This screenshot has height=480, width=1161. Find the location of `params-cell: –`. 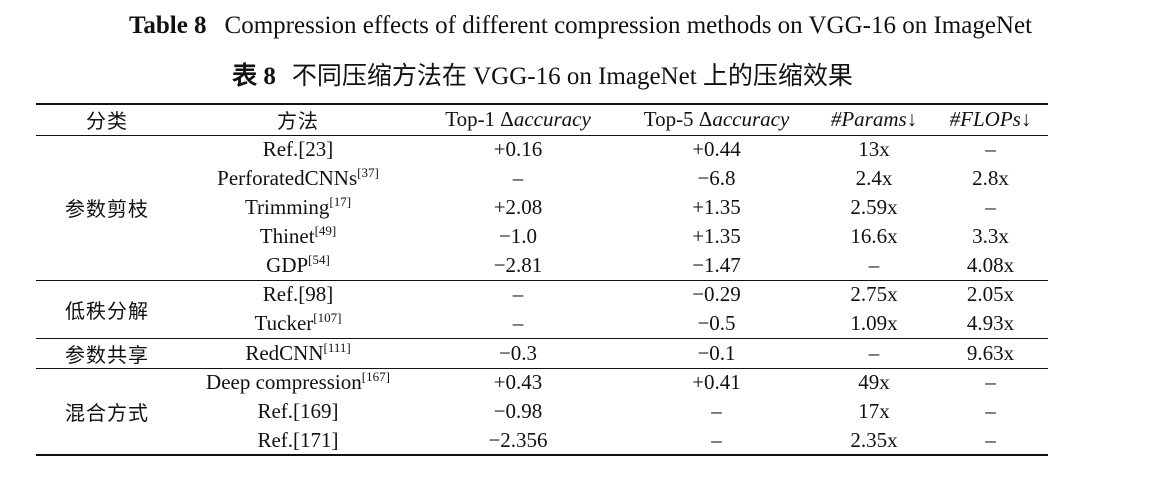

params-cell: – is located at coordinates (874, 353).